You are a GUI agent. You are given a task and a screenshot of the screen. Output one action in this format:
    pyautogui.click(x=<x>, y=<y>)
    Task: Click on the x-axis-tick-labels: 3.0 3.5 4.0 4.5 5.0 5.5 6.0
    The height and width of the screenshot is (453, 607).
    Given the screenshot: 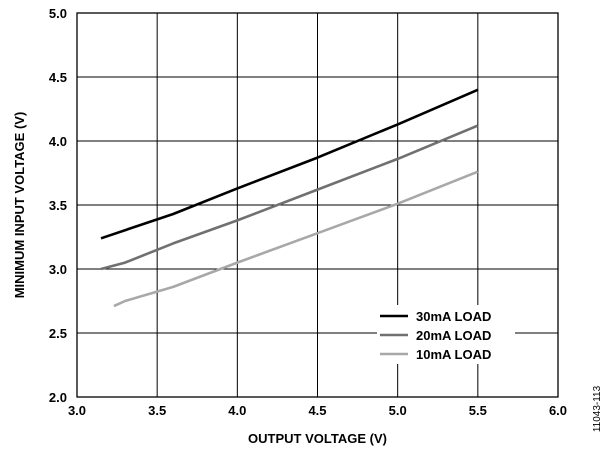 What is the action you would take?
    pyautogui.click(x=317, y=410)
    